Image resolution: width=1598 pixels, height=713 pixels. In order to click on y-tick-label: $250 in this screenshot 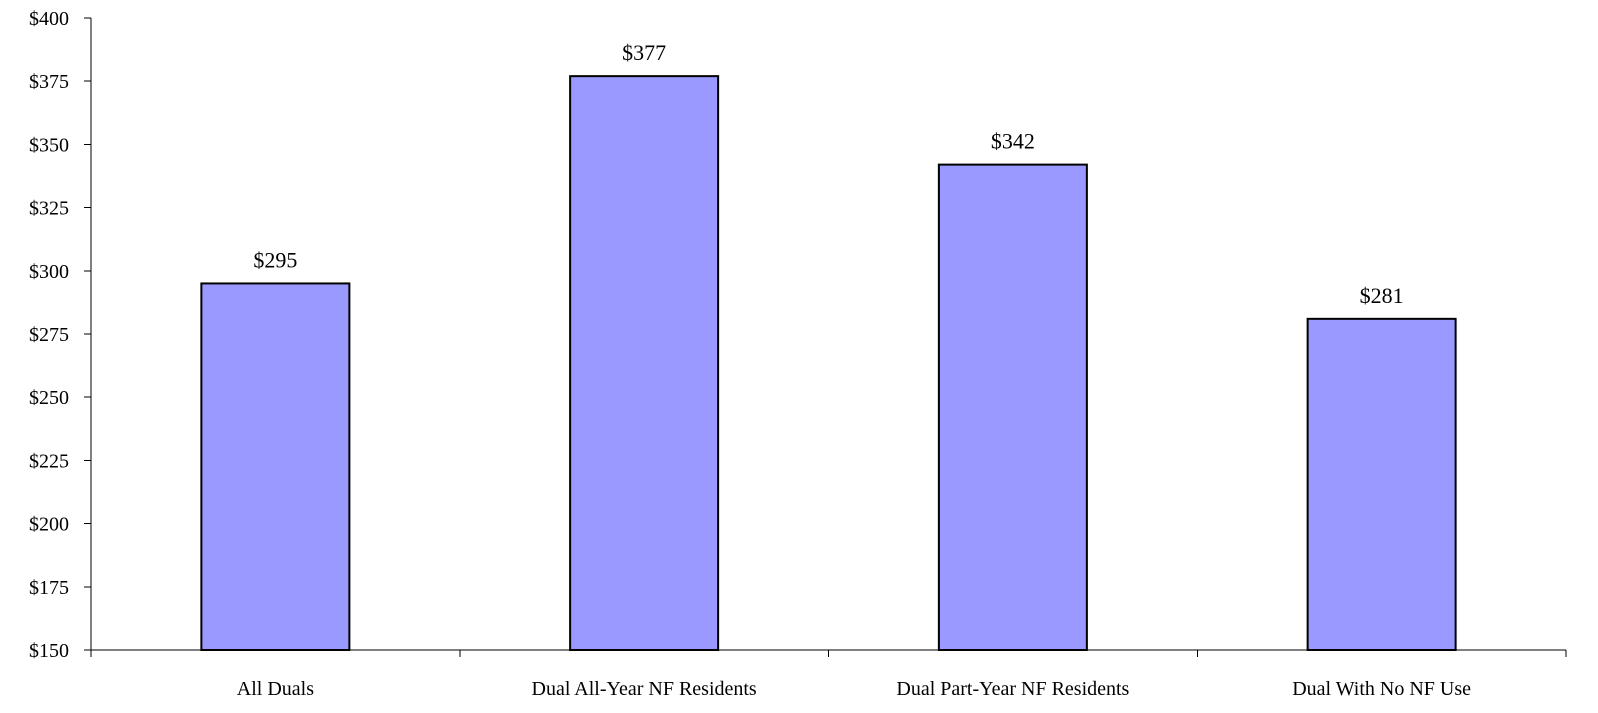, I will do `click(49, 398)`.